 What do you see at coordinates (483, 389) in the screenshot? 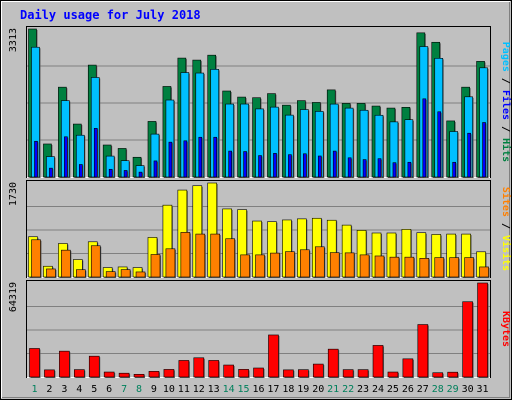
I see `x-tick-label-31: 31` at bounding box center [483, 389].